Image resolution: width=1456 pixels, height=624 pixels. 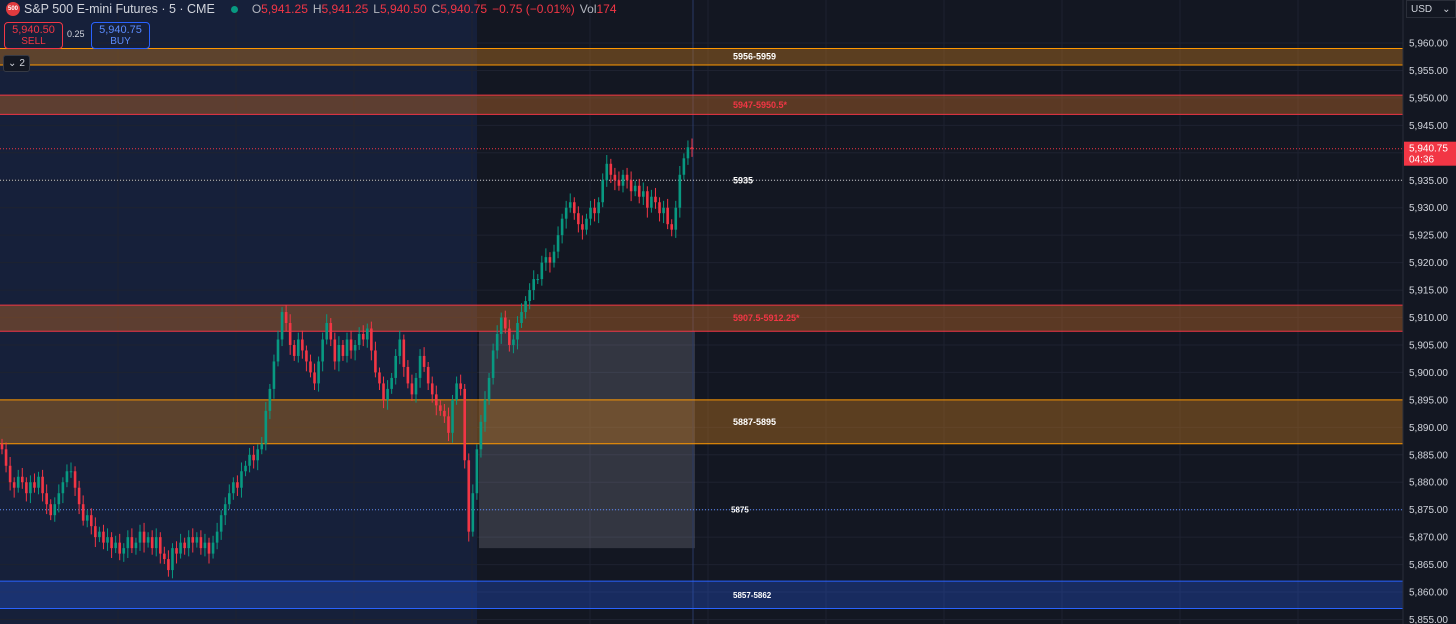 What do you see at coordinates (1428, 71) in the screenshot?
I see `price-tick-label: 5,955.00` at bounding box center [1428, 71].